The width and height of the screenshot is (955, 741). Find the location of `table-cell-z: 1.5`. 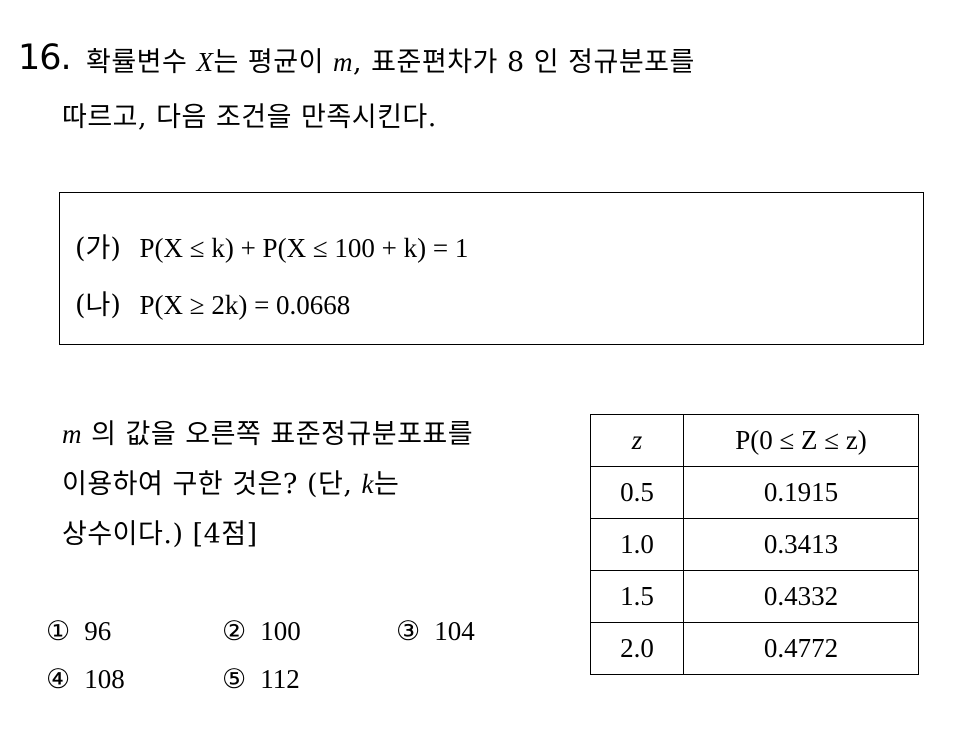

table-cell-z: 1.5 is located at coordinates (637, 596).